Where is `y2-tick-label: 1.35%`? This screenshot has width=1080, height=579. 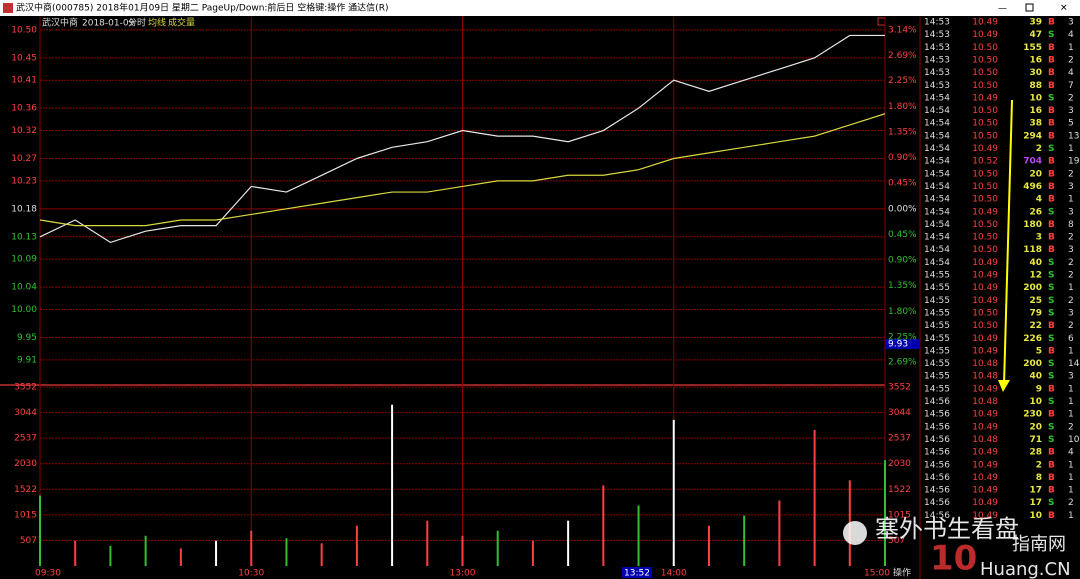
y2-tick-label: 1.35% is located at coordinates (902, 132).